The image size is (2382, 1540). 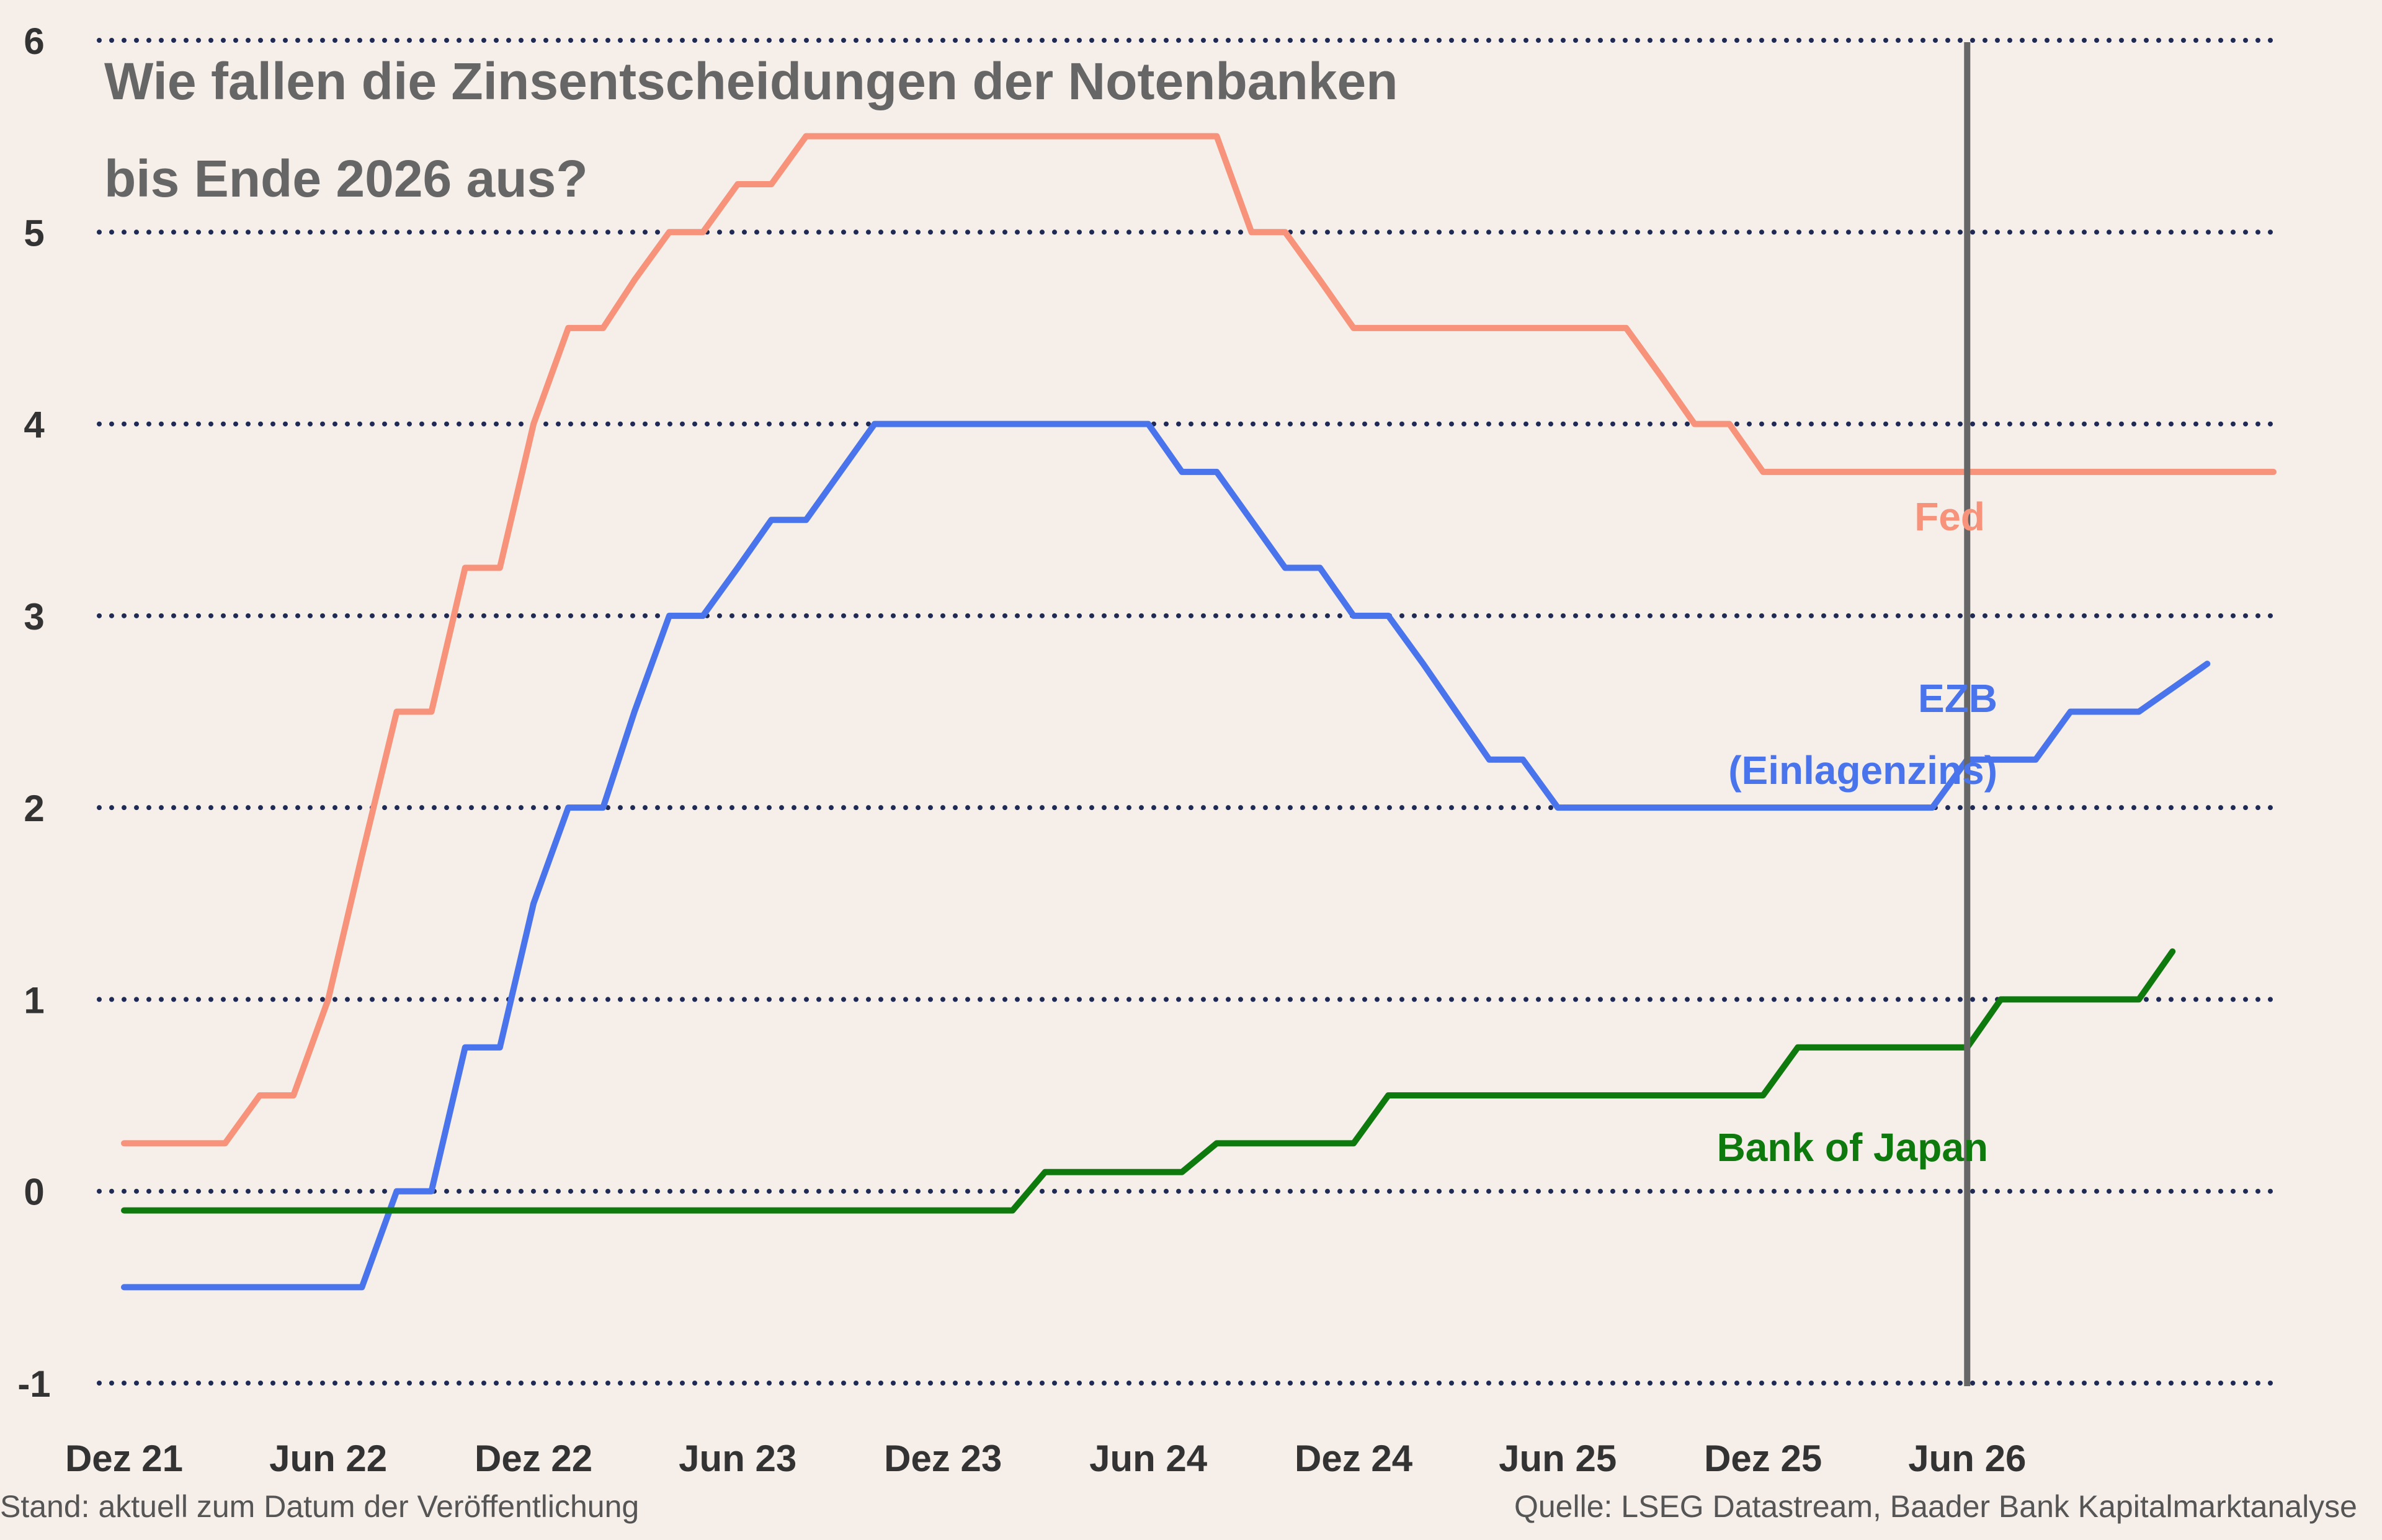 I want to click on series-label: (Einlagenzins), so click(x=1863, y=771).